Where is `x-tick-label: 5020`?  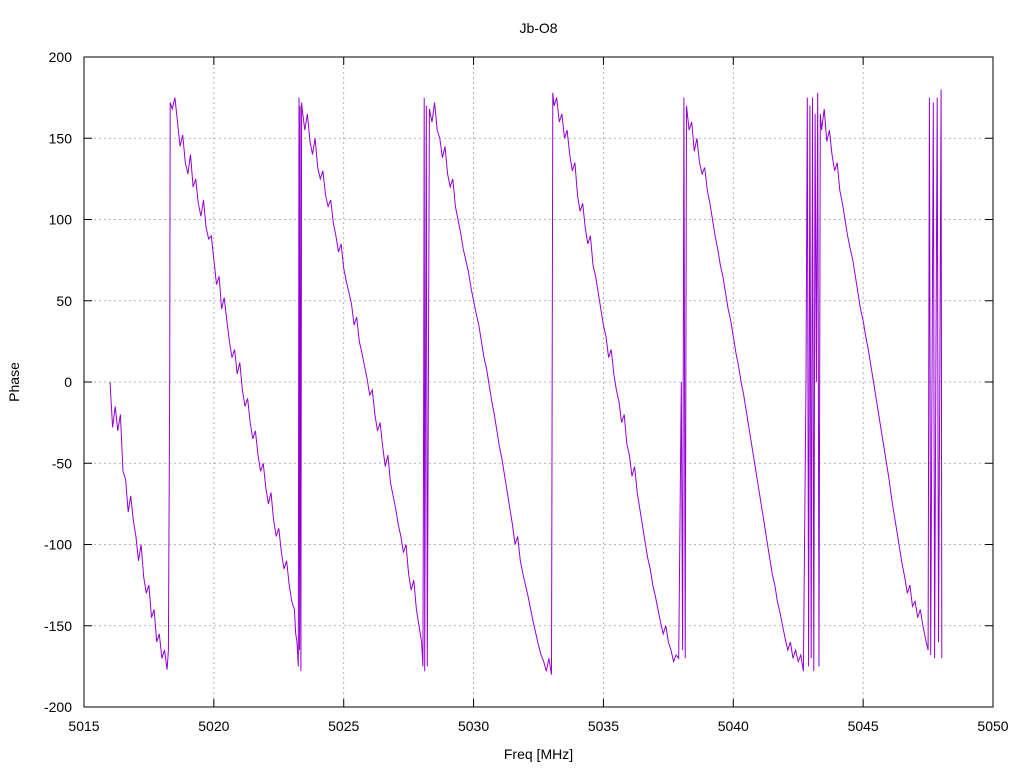
x-tick-label: 5020 is located at coordinates (213, 726).